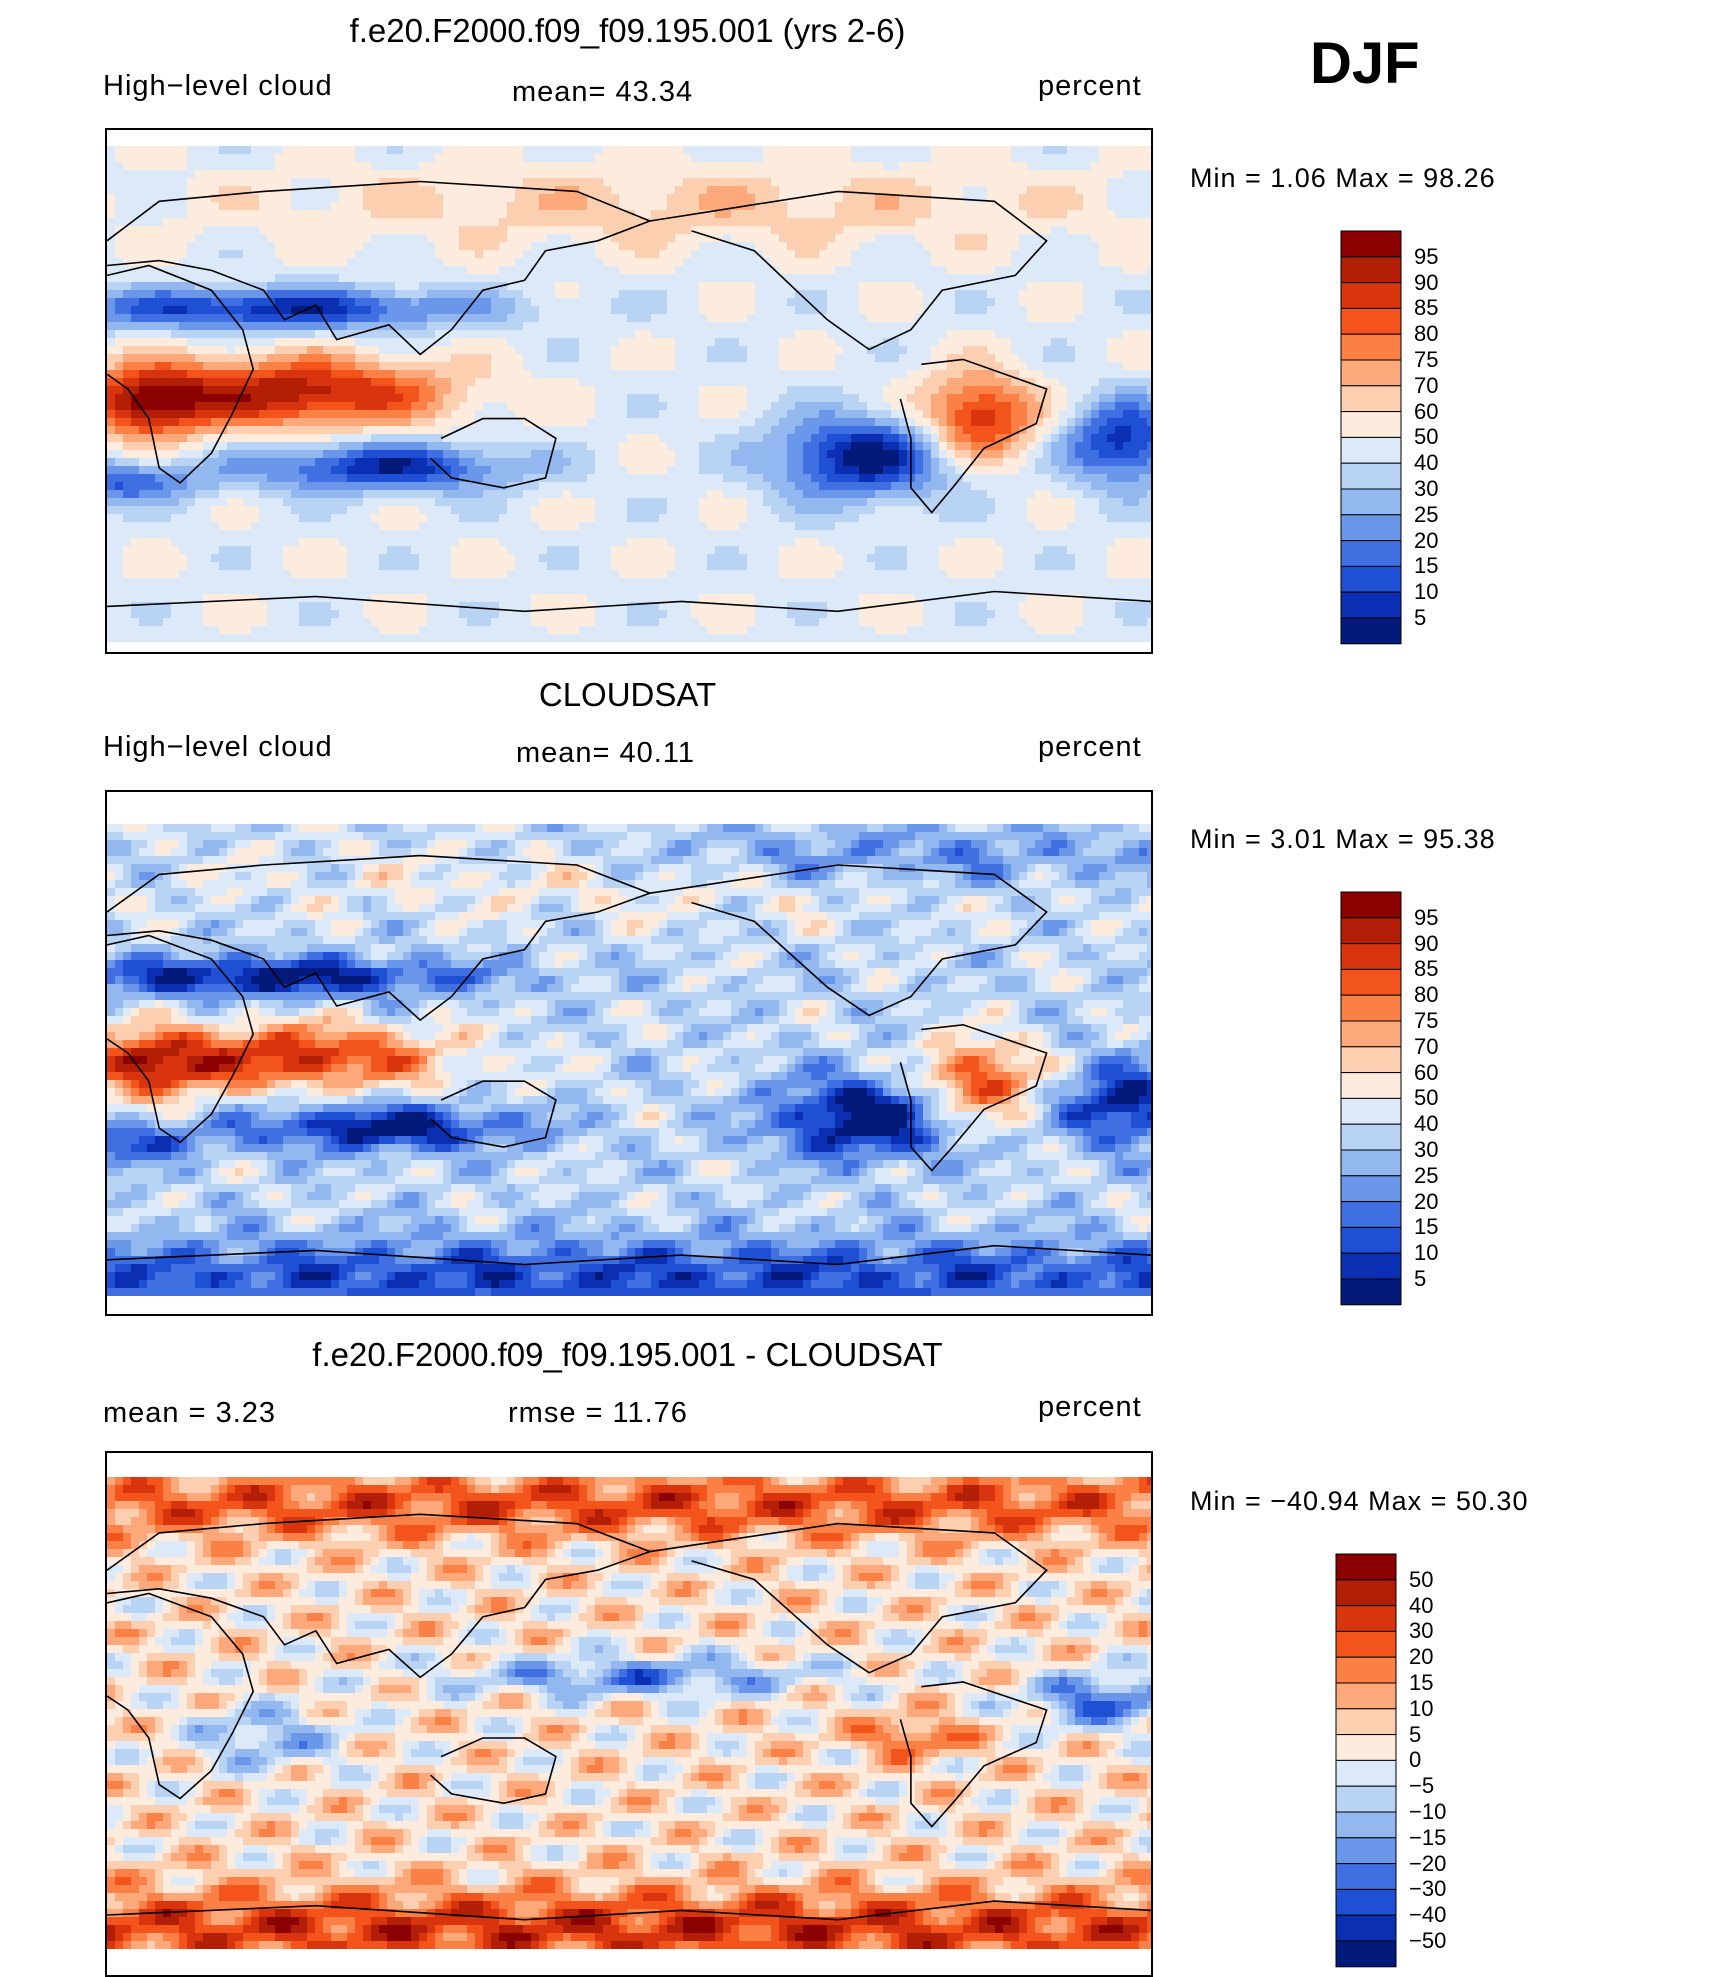 Image resolution: width=1710 pixels, height=1977 pixels. Describe the element at coordinates (627, 31) in the screenshot. I see `panel1-title: f.e20.F2000.f09_f09.195.001 (yrs 2-6)` at that location.